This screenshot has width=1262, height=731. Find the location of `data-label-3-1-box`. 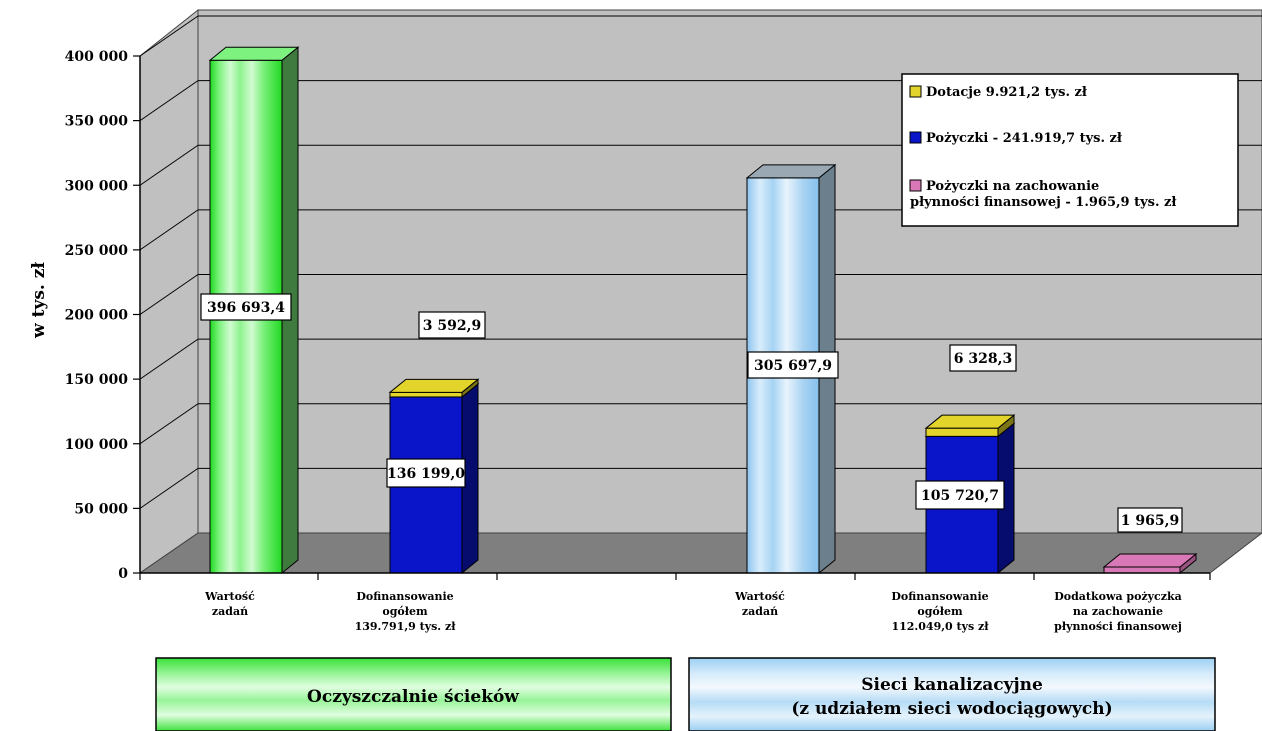

data-label-3-1-box is located at coordinates (983, 358).